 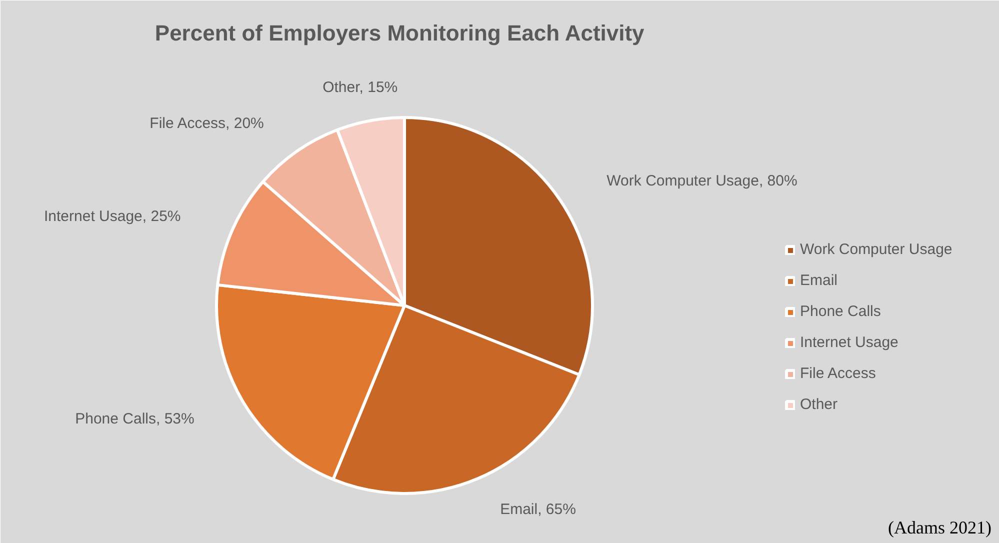 I want to click on legend-label: Other, so click(x=819, y=404).